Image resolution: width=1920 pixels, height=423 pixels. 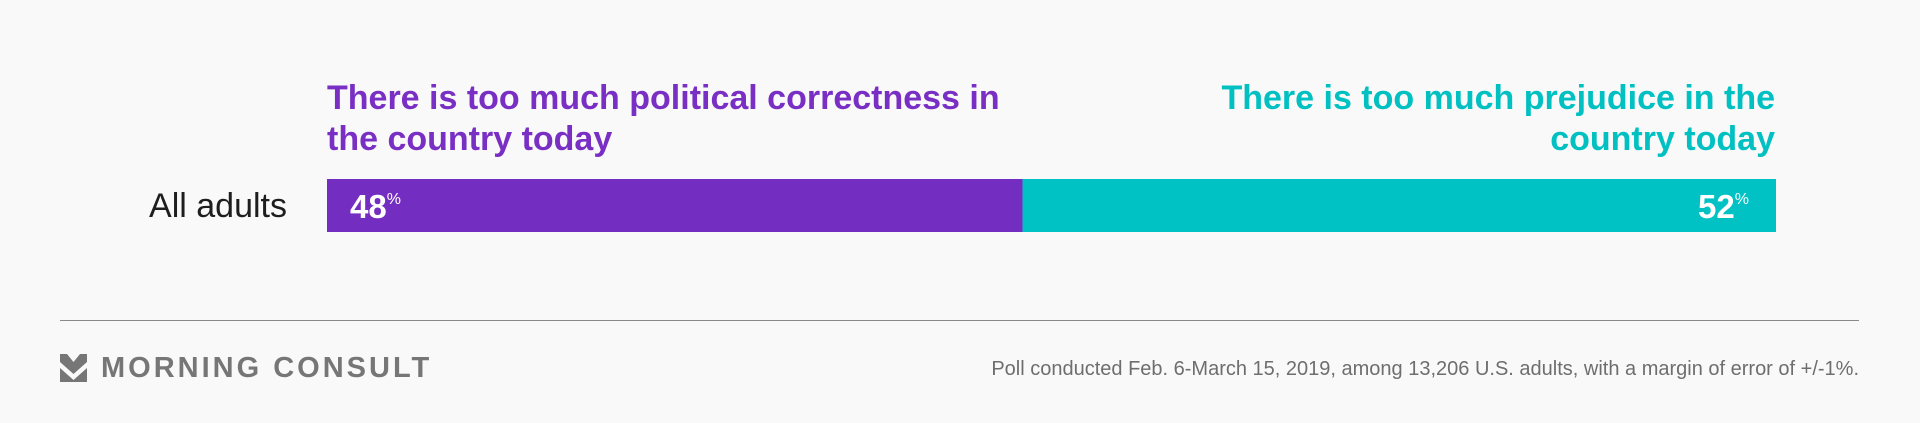 I want to click on brand-logo: MORNING CONSULT, so click(x=246, y=368).